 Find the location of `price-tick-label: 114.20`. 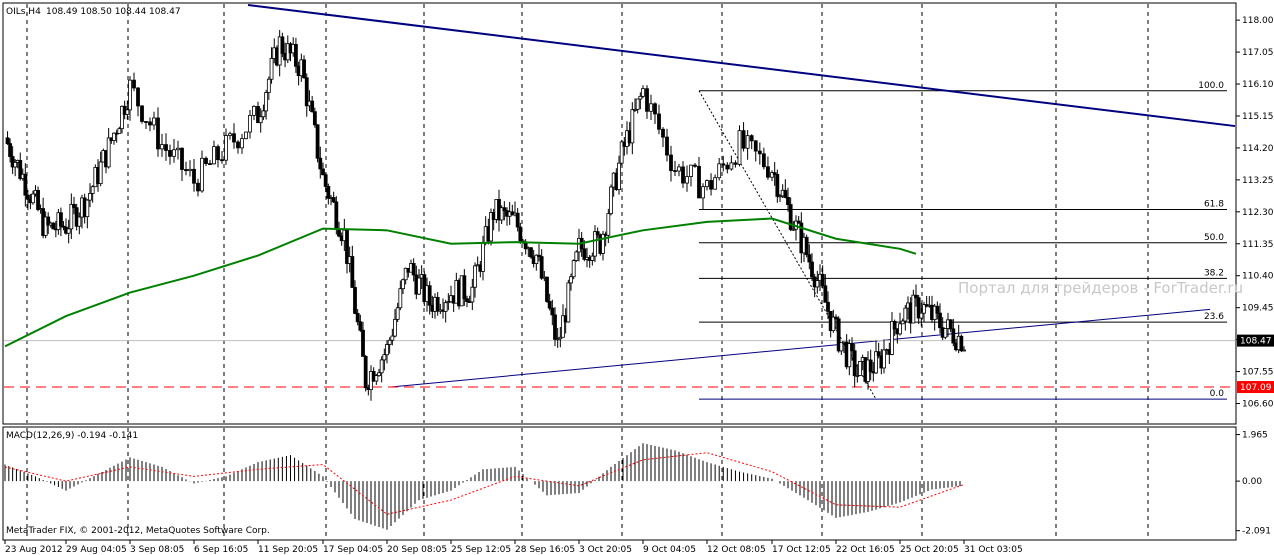

price-tick-label: 114.20 is located at coordinates (1258, 149).